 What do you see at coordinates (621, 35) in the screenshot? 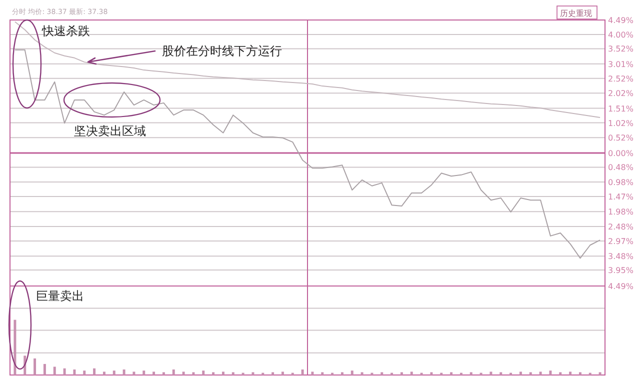
I see `y-tick-label: 4.00%` at bounding box center [621, 35].